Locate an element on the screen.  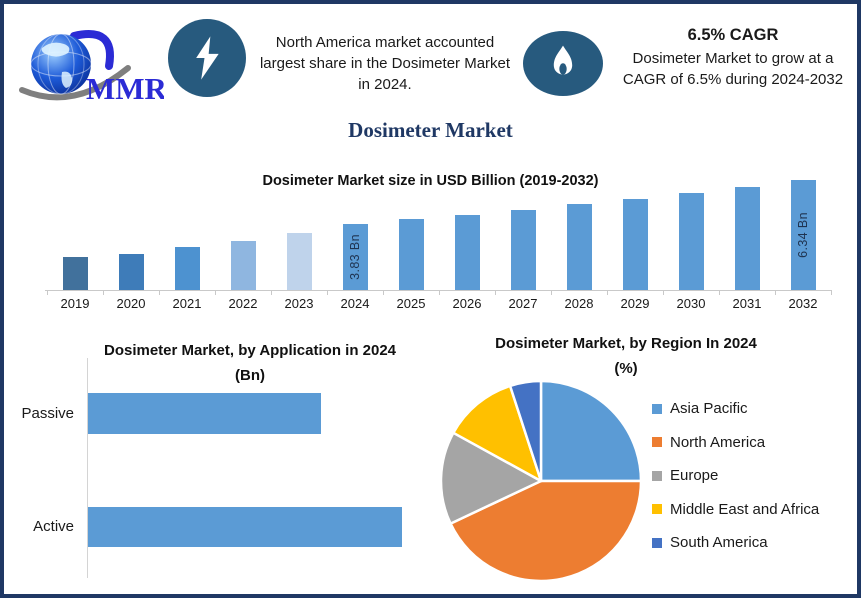
bar-2024: 3.83 Bn is located at coordinates (355, 257).